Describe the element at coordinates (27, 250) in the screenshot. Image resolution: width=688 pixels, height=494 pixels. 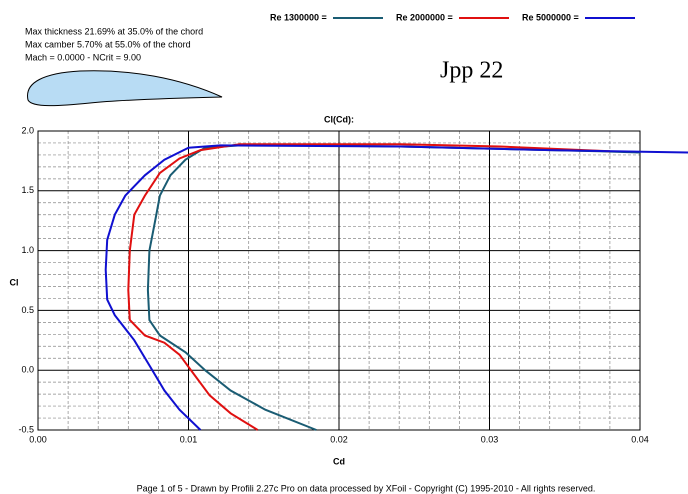
I see `y-tick-label: 1.0` at that location.